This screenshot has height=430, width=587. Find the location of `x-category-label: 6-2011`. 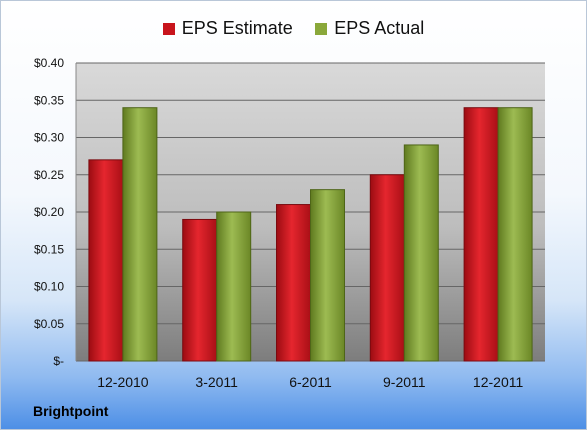

x-category-label: 6-2011 is located at coordinates (310, 382).